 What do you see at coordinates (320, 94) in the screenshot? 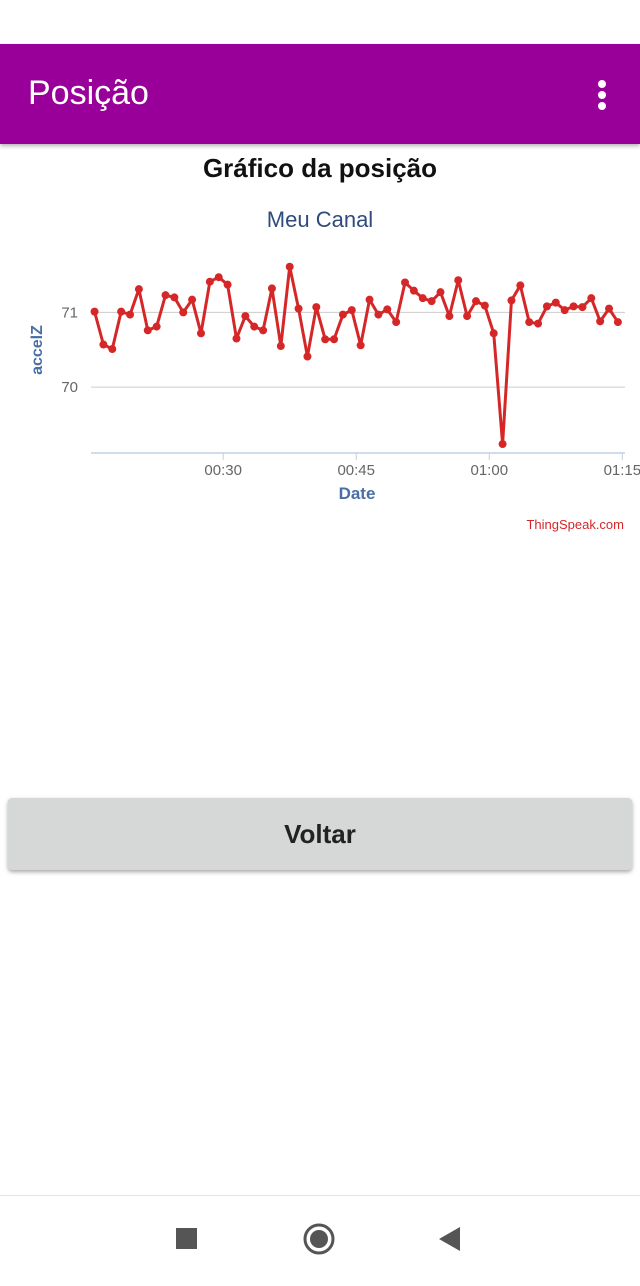
I see `app-bar: Posição` at bounding box center [320, 94].